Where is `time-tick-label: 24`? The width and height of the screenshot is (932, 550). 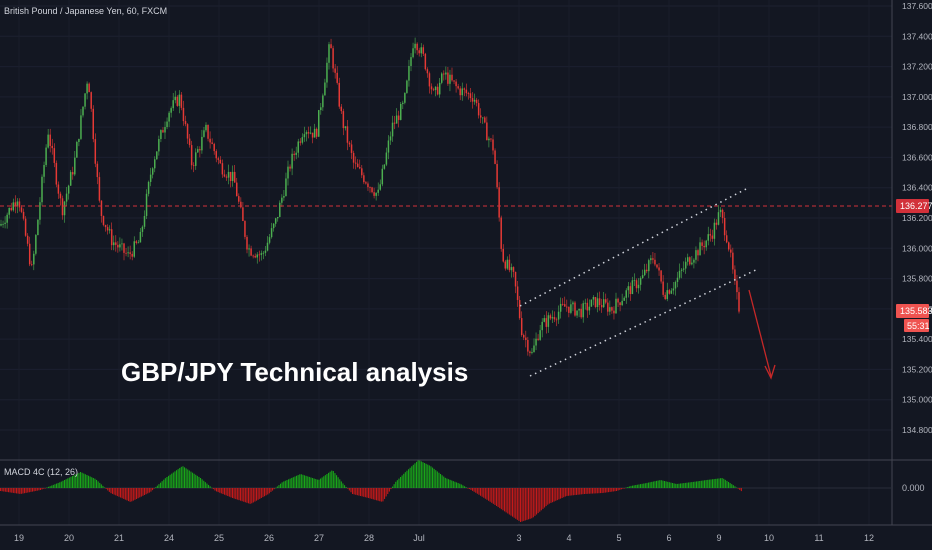 time-tick-label: 24 is located at coordinates (169, 538).